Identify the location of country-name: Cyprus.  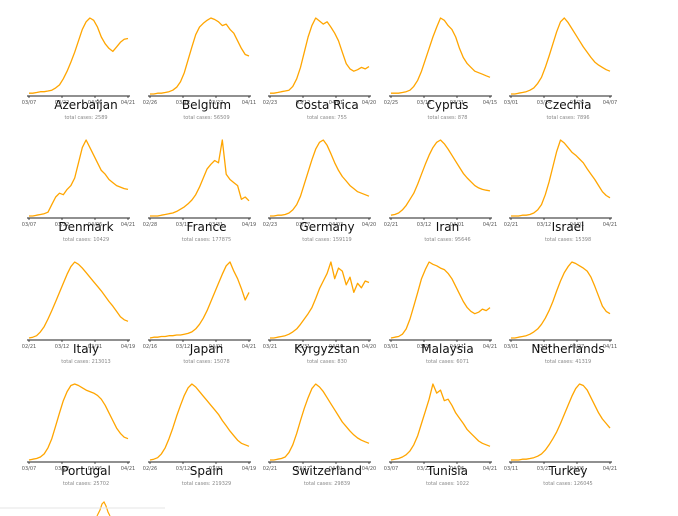
(447, 105).